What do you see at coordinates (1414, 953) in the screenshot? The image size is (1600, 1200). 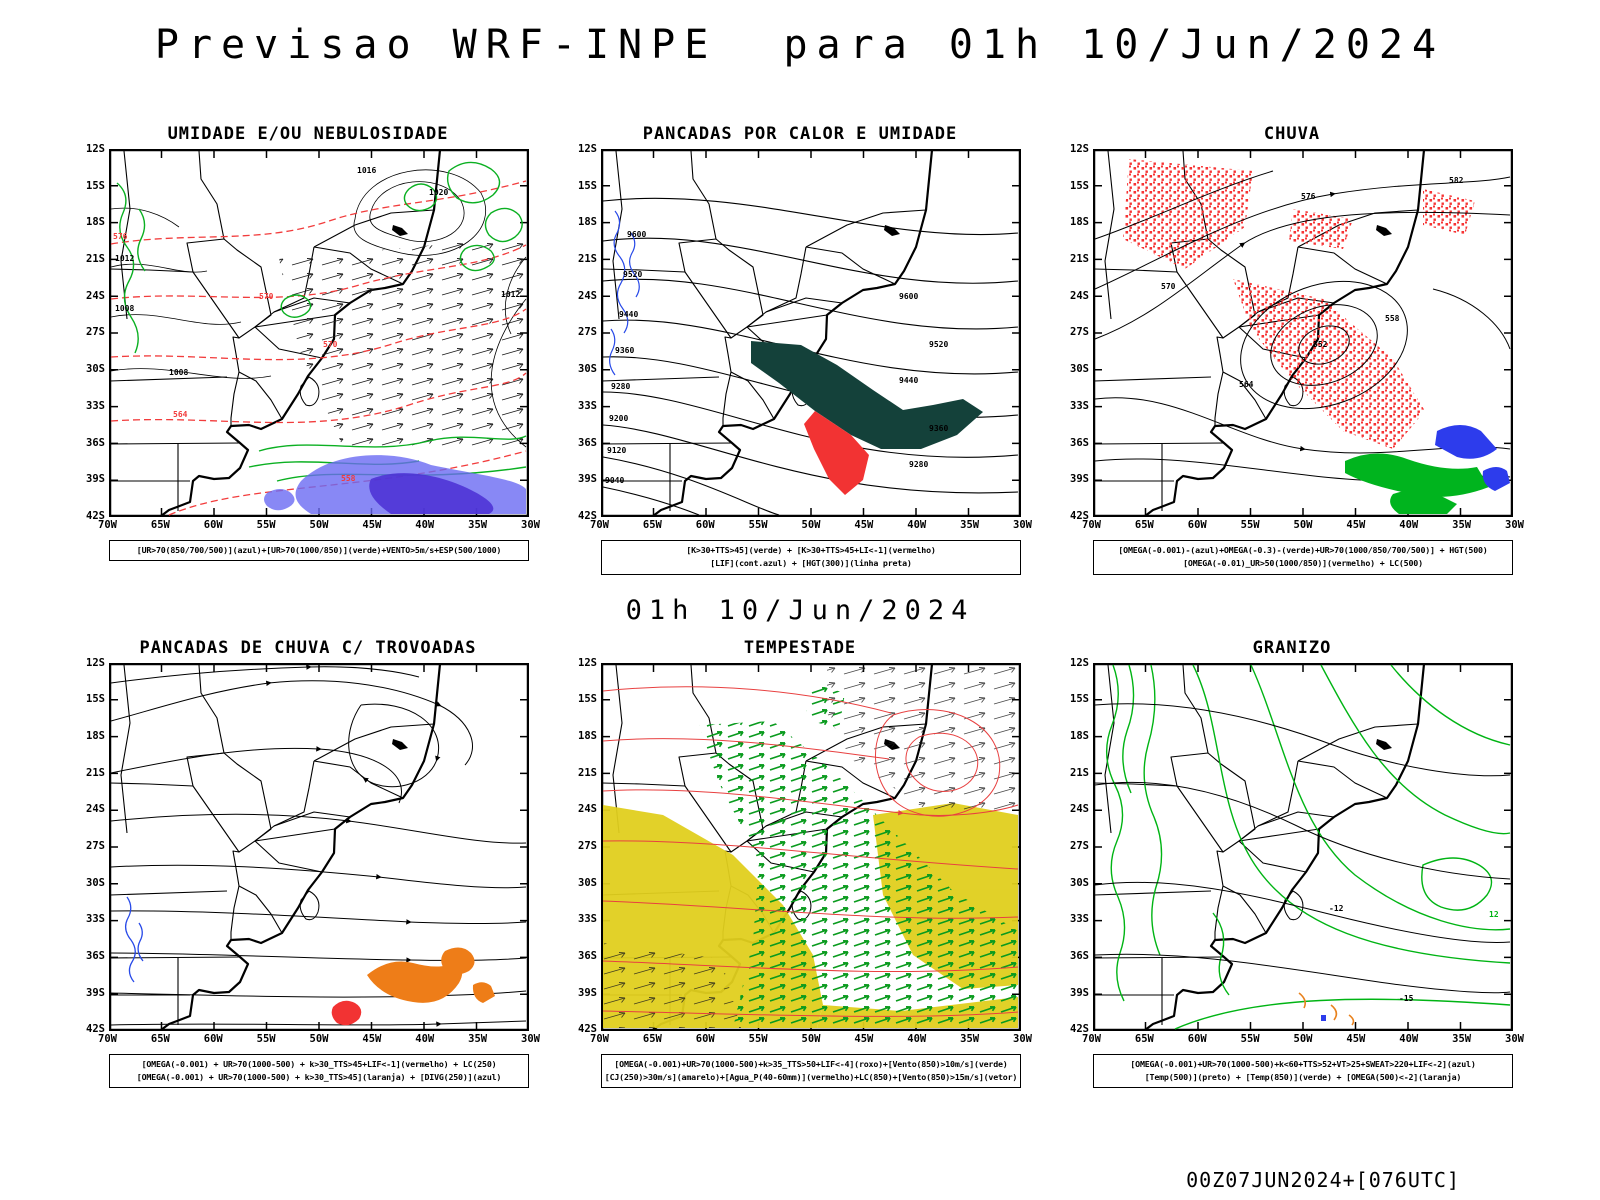 I see `contour-labels: 12 -12 -15` at bounding box center [1414, 953].